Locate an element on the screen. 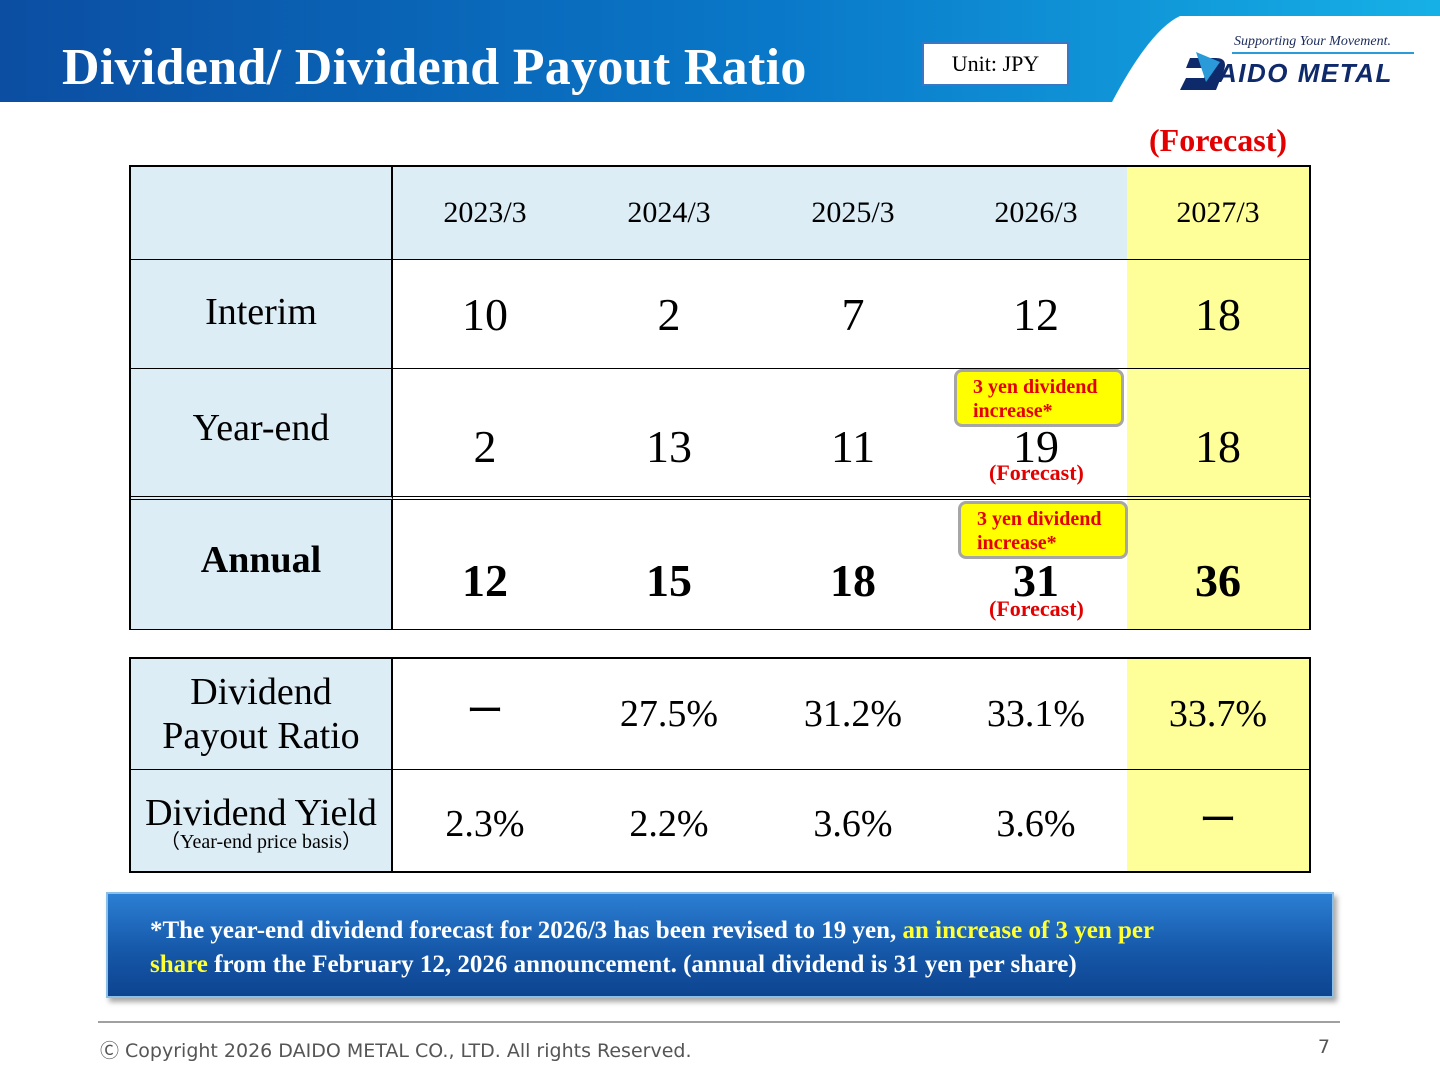 This screenshot has width=1440, height=1080. forecast-column-label: (Forecast) is located at coordinates (1218, 140).